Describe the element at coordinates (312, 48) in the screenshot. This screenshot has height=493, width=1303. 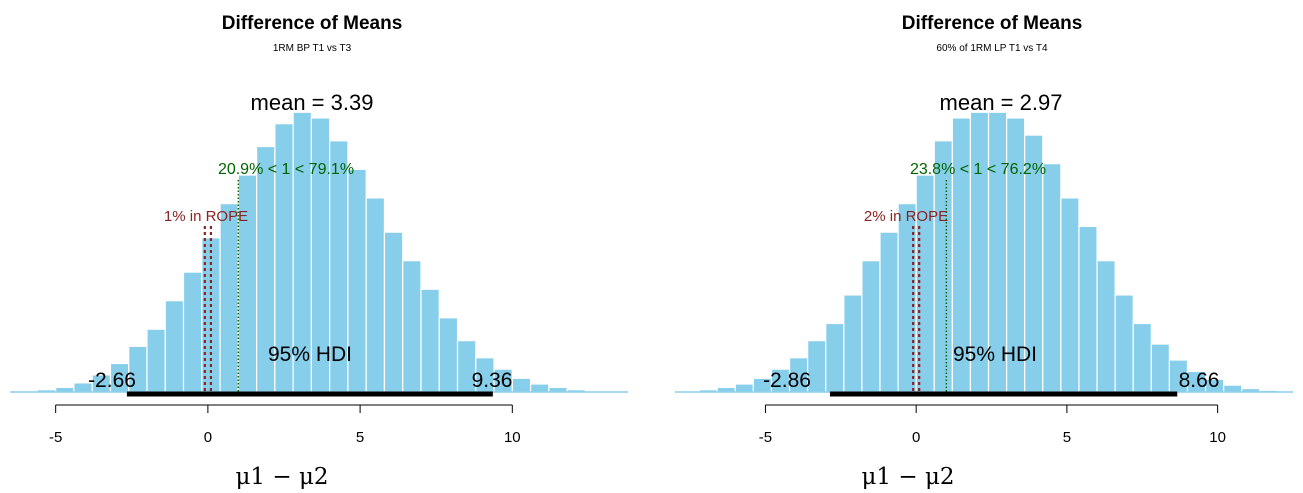
I see `chart-subtitle: 1RM BP T1 vs T3` at that location.